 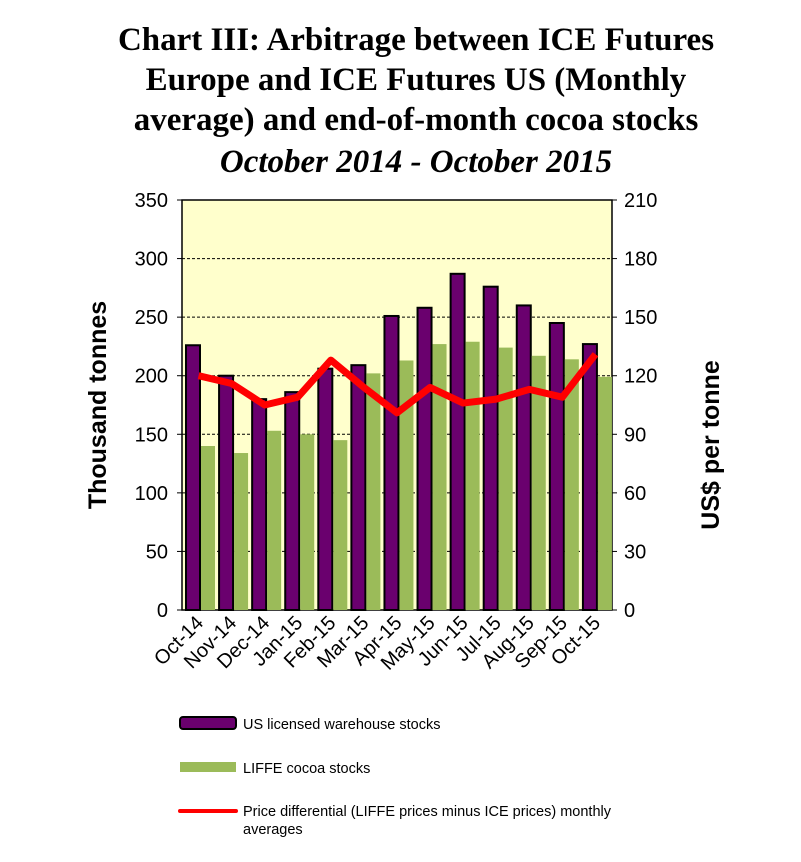 What do you see at coordinates (711, 445) in the screenshot?
I see `y2-axis-label: US$ per tonne` at bounding box center [711, 445].